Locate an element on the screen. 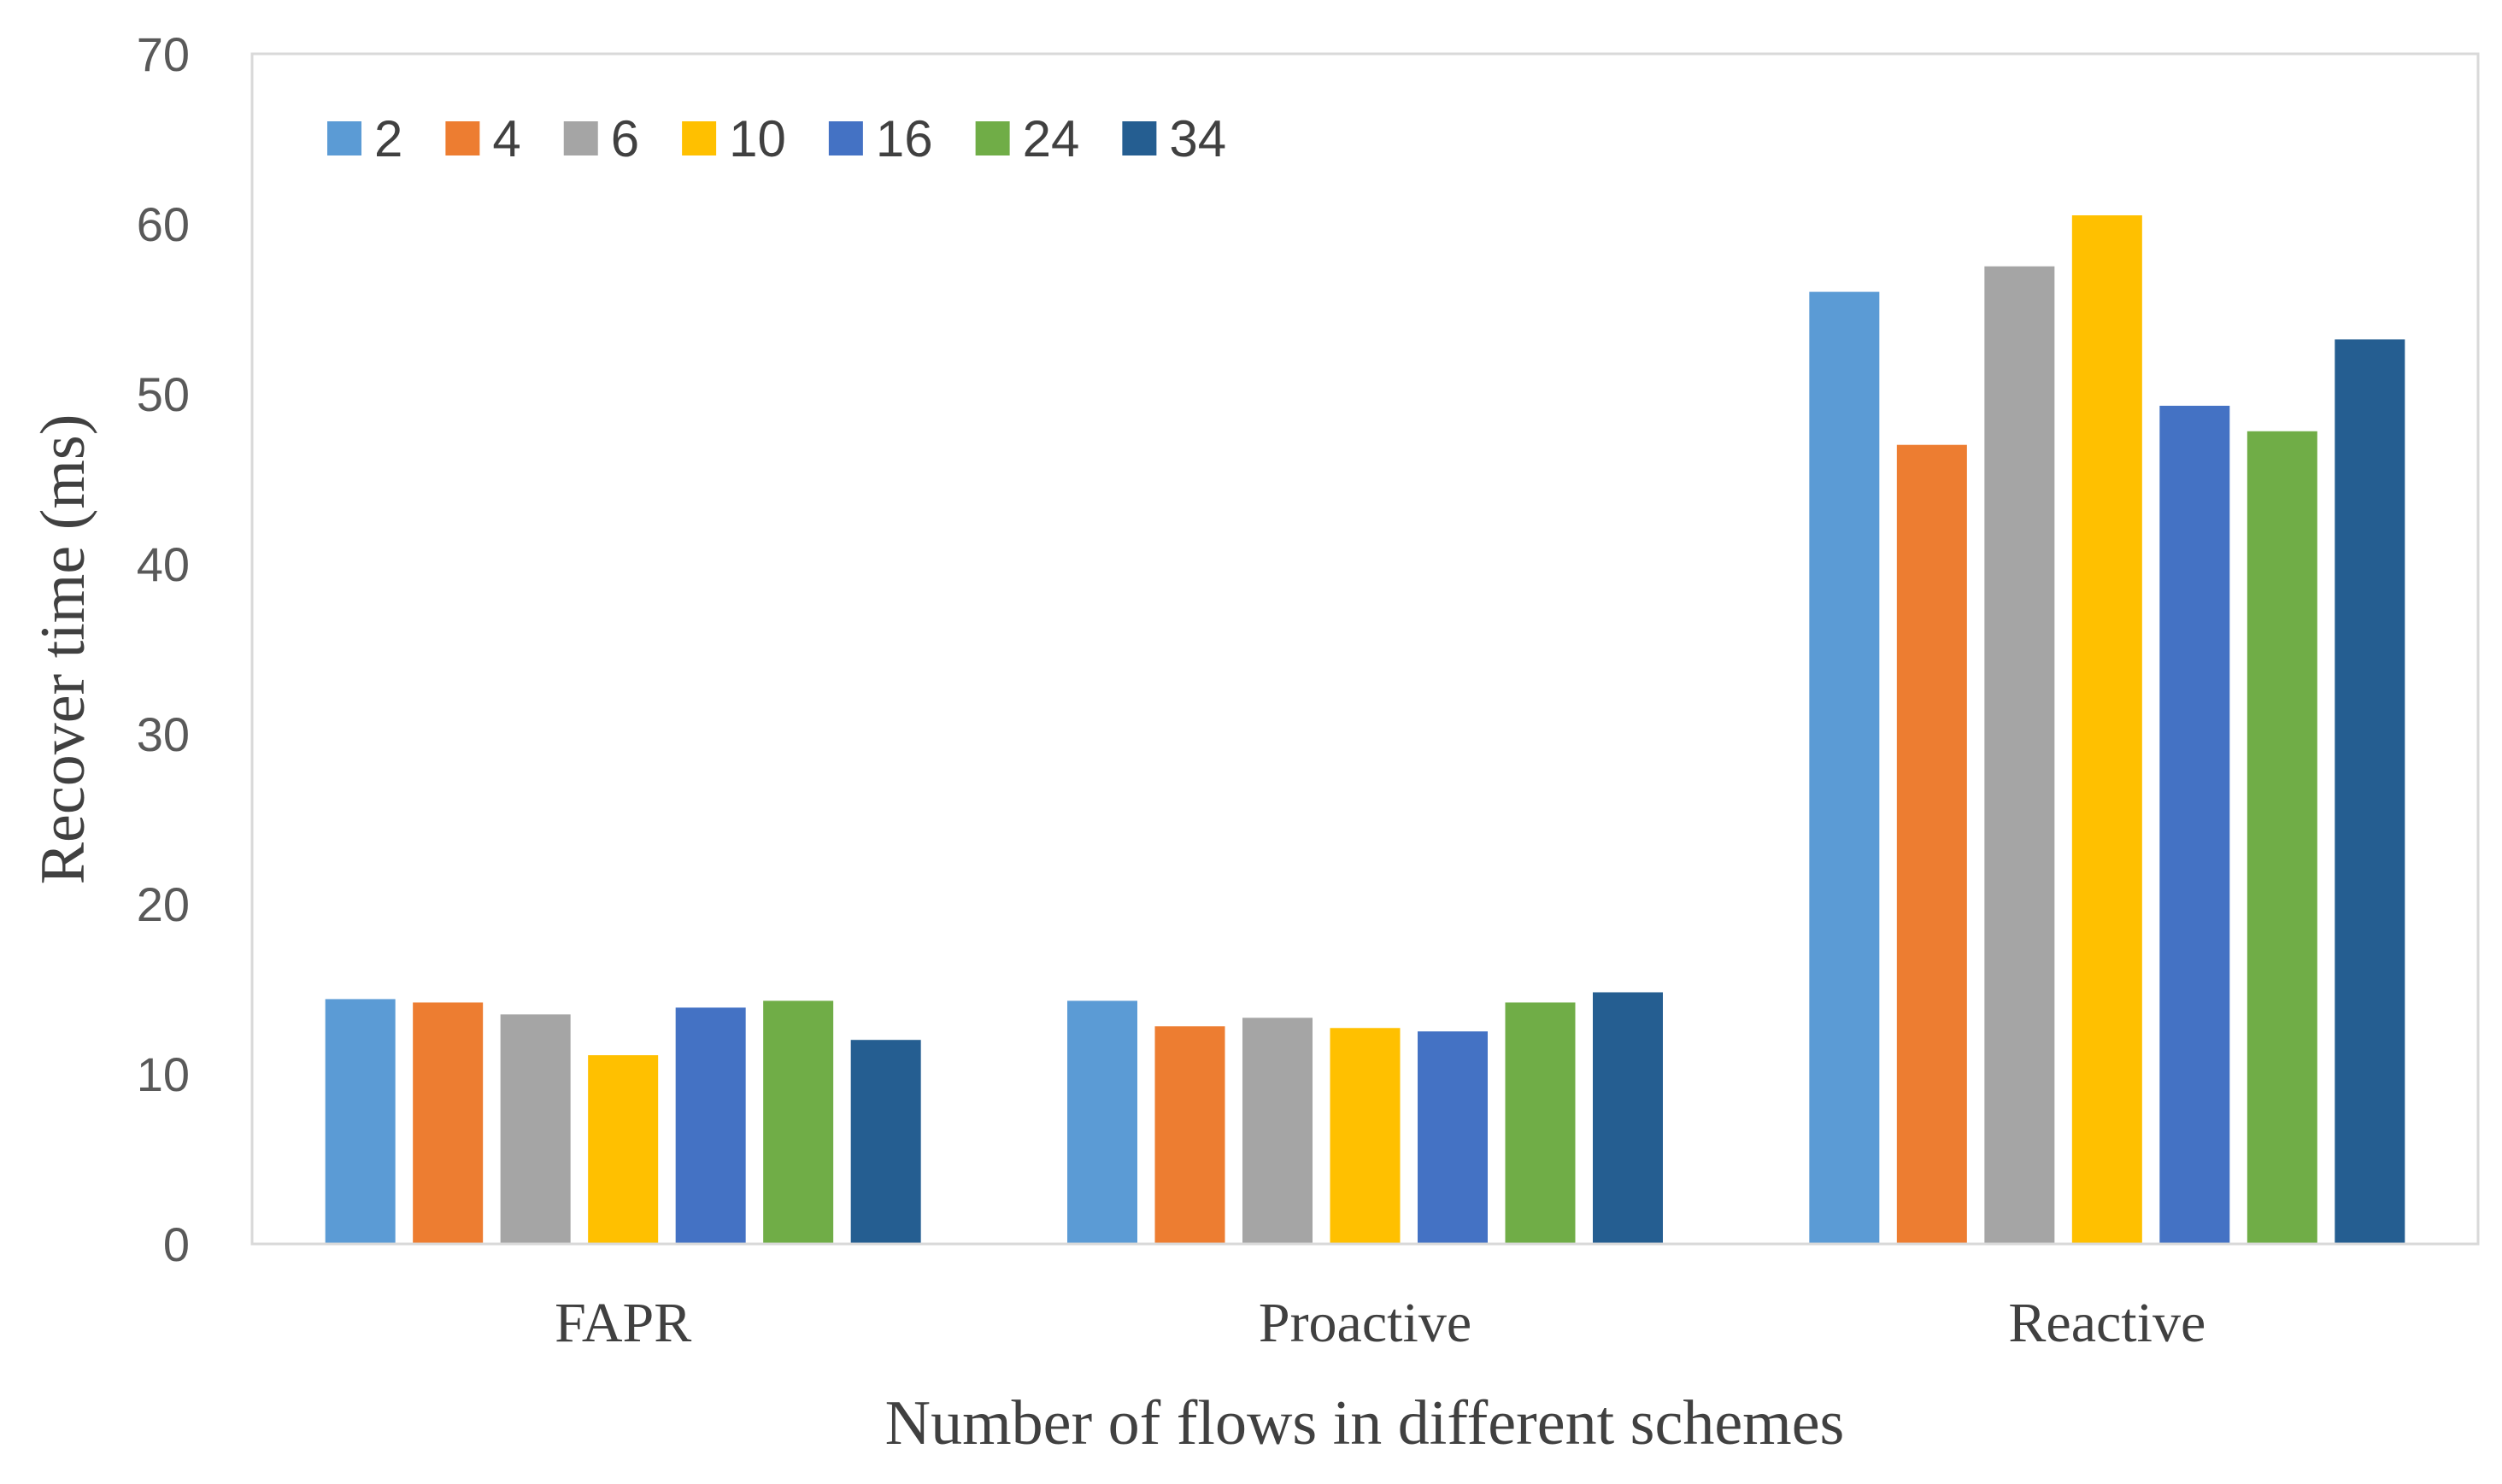 The image size is (2502, 1484). y-axis: 0 10 20 30 40 50 60 70 is located at coordinates (164, 649).